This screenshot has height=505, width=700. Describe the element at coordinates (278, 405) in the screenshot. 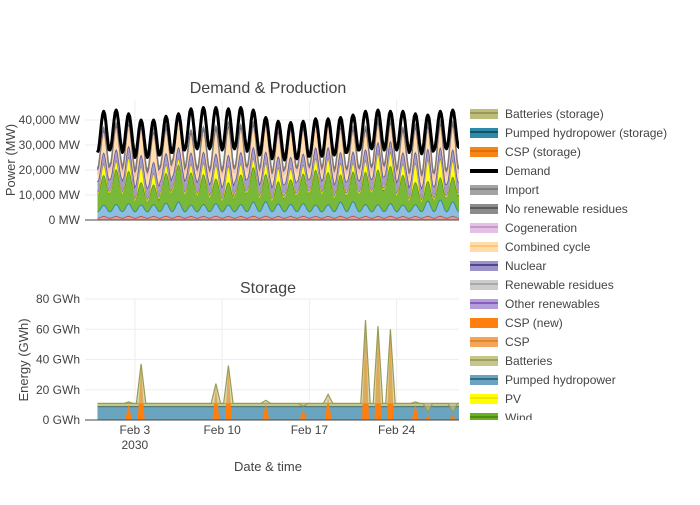

I see `storage-area-batteries` at that location.